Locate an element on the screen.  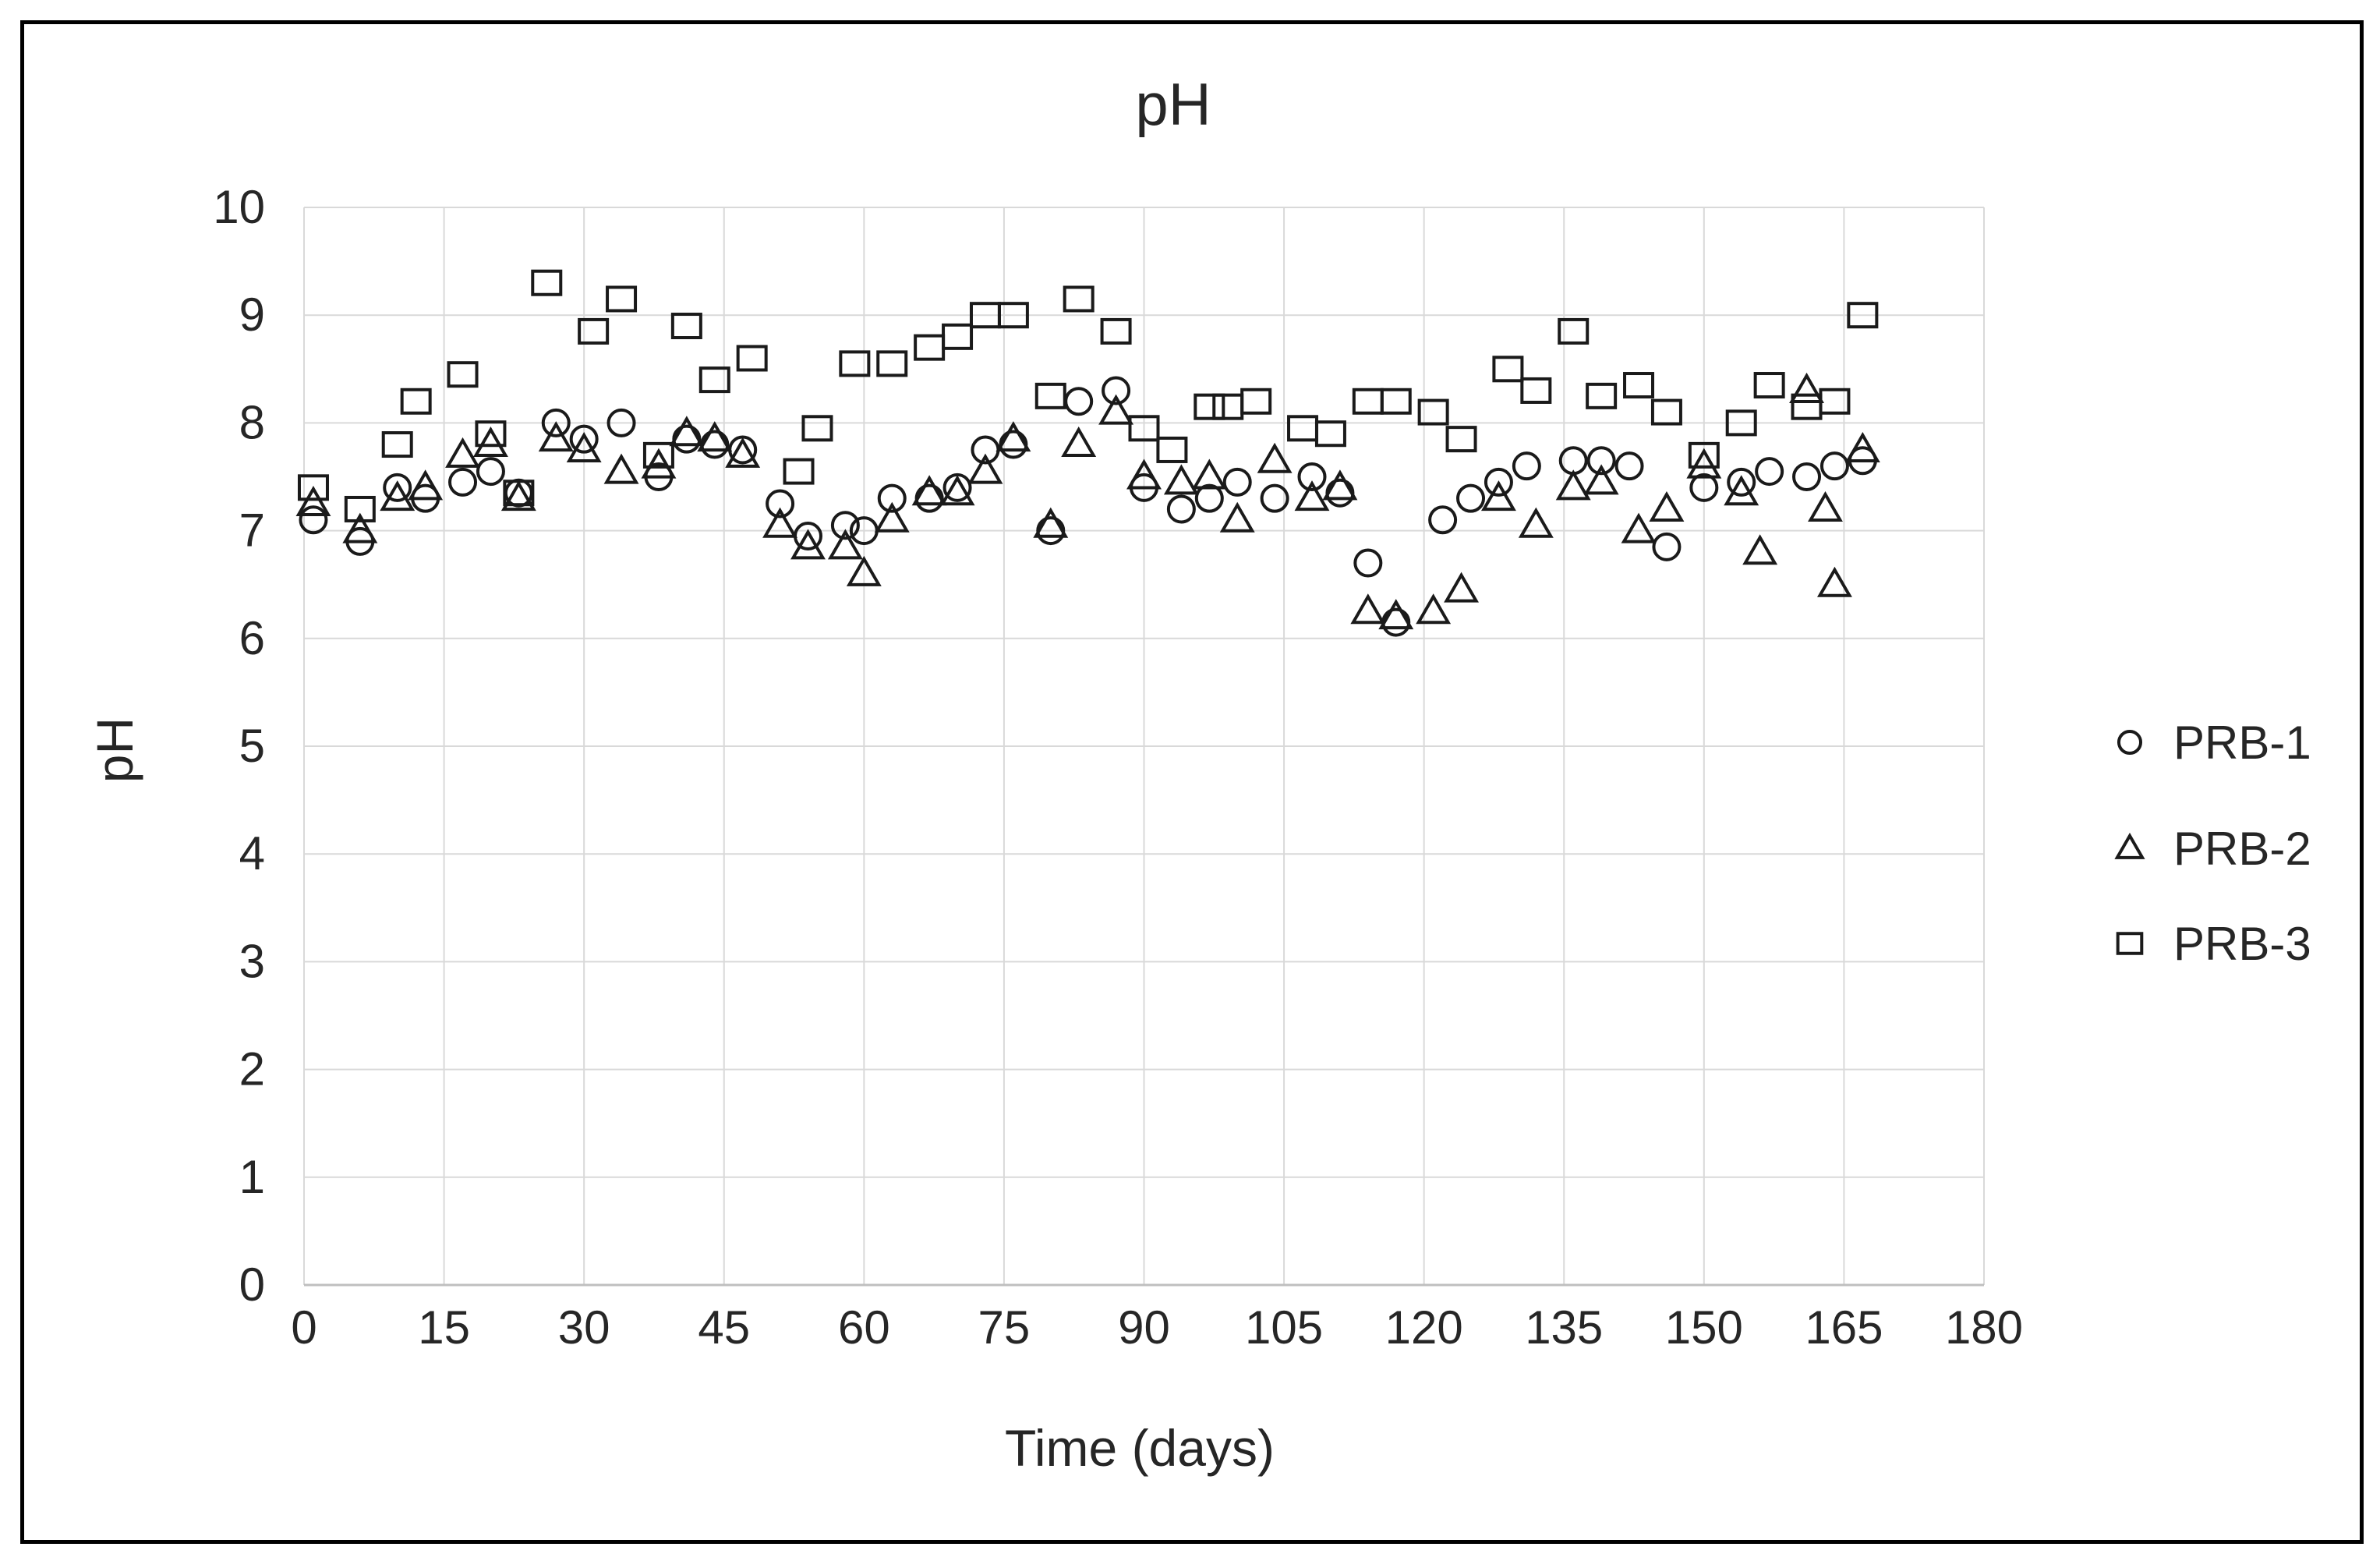
legend-circle-icon is located at coordinates (2130, 742).